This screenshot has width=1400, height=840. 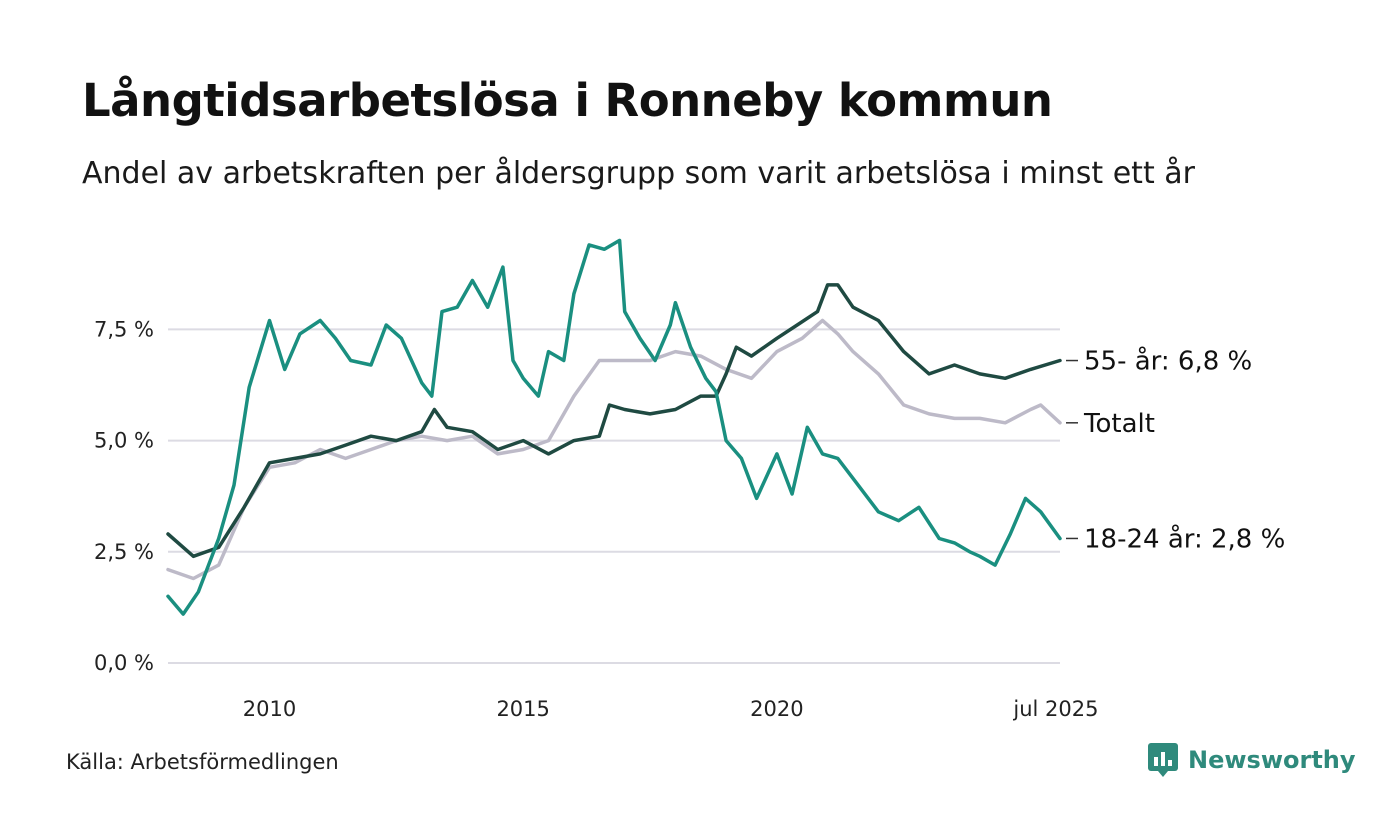 I want to click on x-tick-label: 2020, so click(x=776, y=709).